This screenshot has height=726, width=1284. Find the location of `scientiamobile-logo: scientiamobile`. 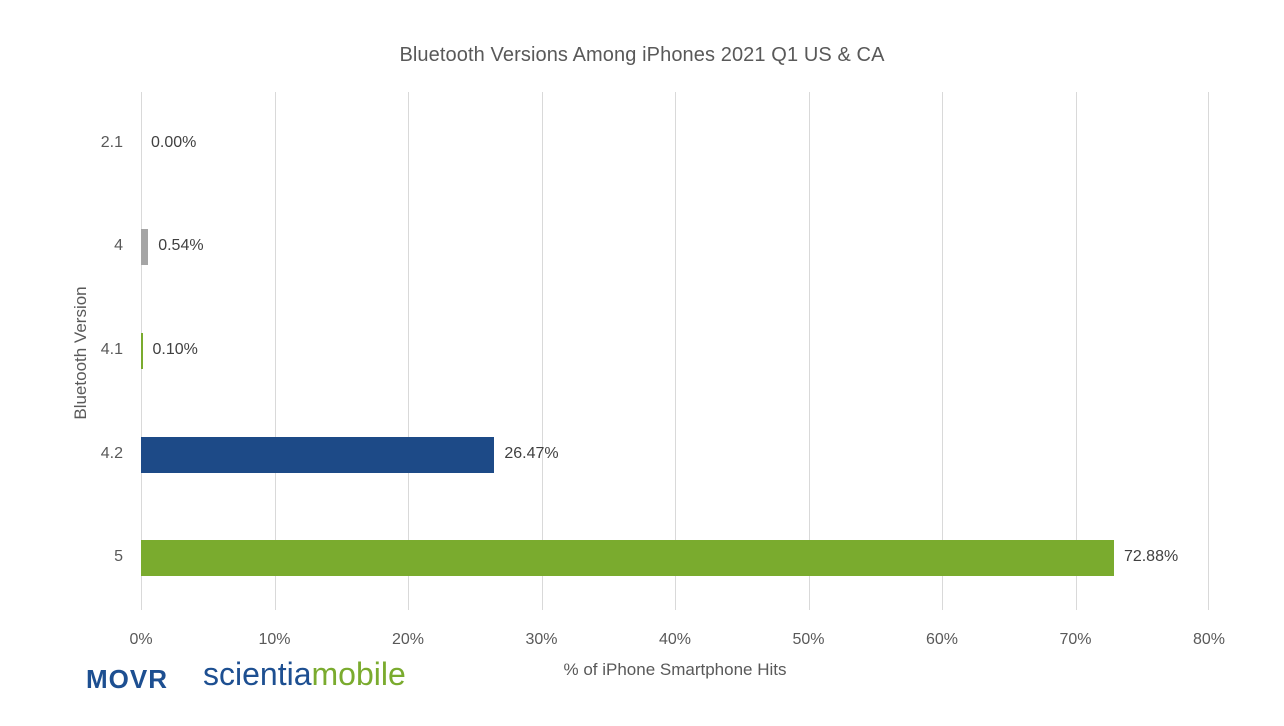

scientiamobile-logo: scientiamobile is located at coordinates (304, 674).